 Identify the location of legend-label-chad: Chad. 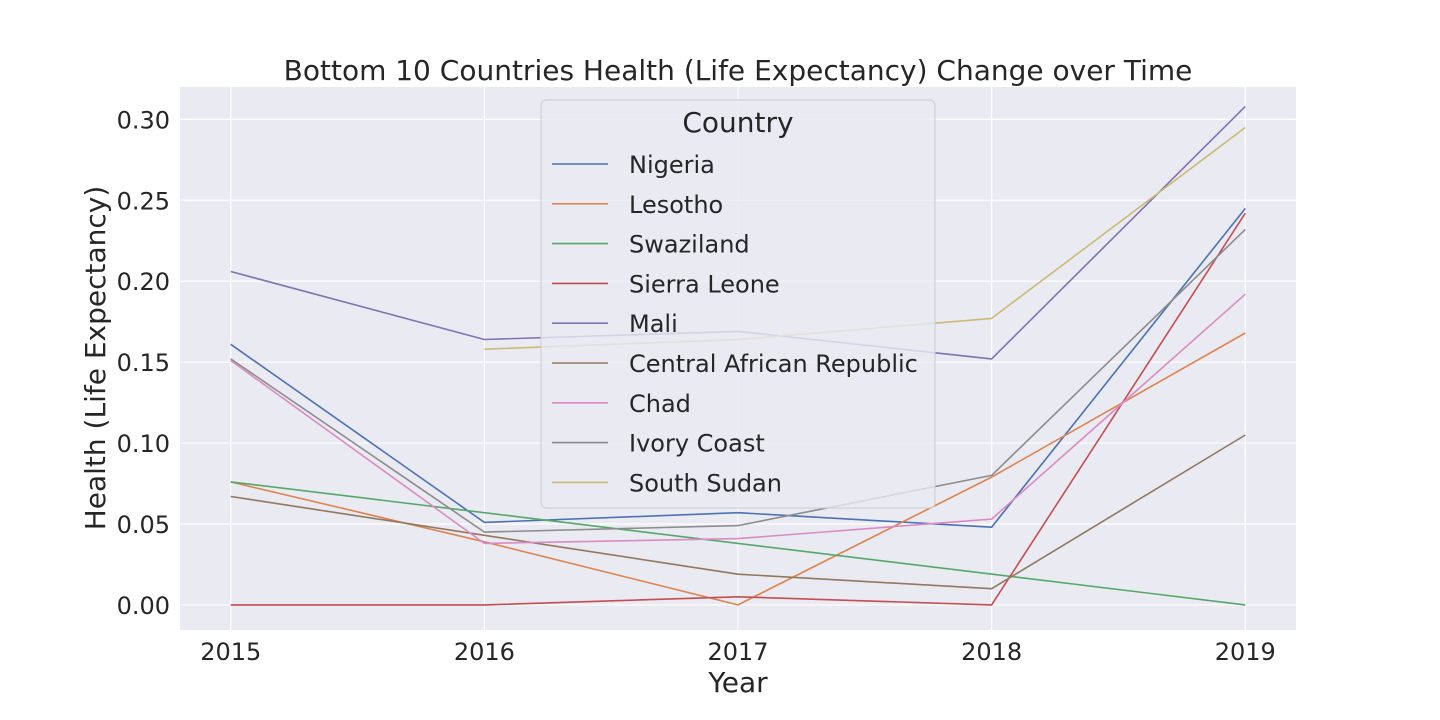
(660, 404).